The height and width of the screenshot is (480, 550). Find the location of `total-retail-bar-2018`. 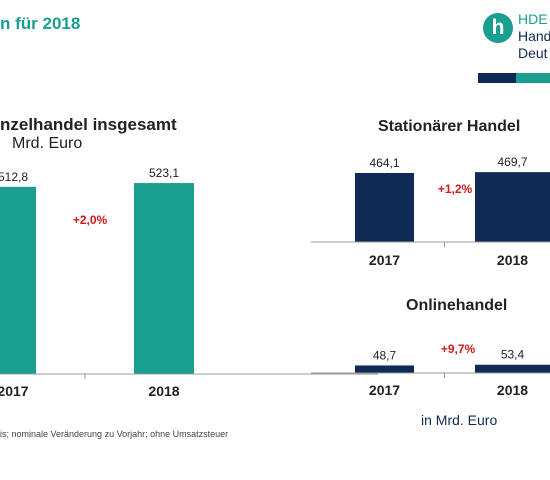

total-retail-bar-2018 is located at coordinates (164, 278).